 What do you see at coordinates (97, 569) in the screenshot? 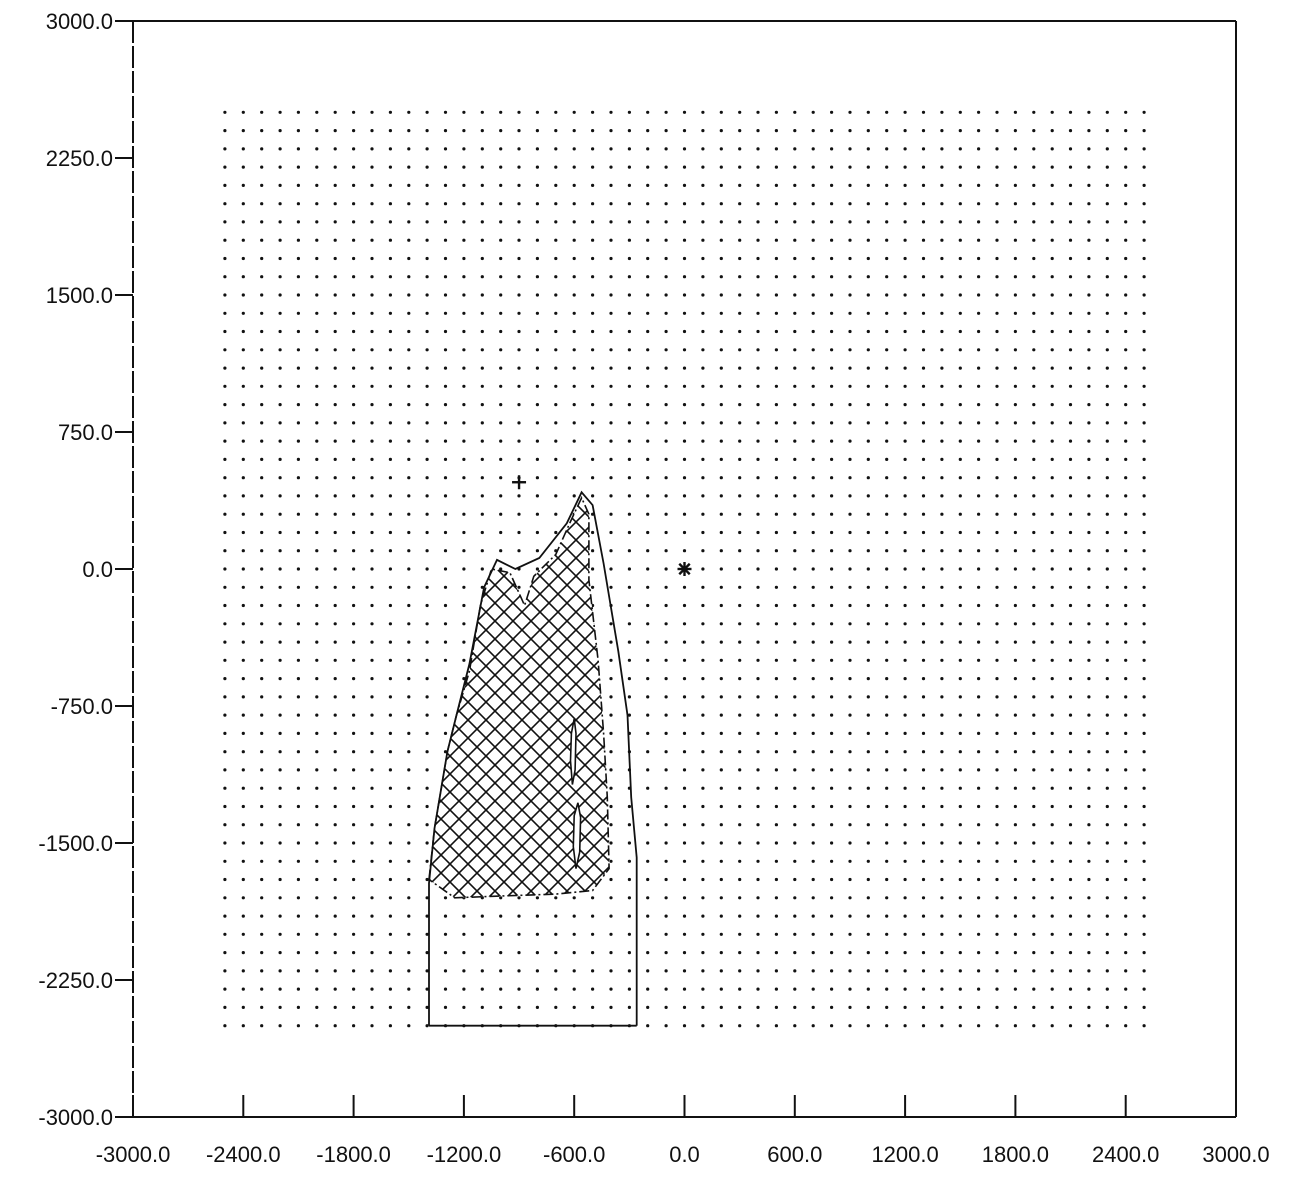
I see `y-tick-label: 0.0` at bounding box center [97, 569].